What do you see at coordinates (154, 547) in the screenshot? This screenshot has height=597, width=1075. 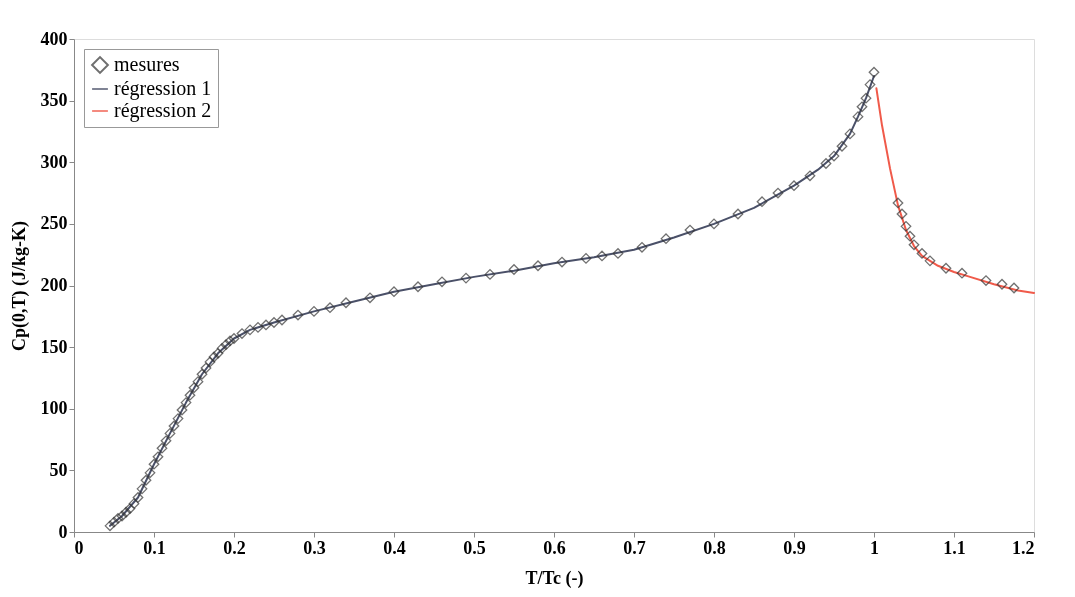 I see `x-tick-label: 0.1` at bounding box center [154, 547].